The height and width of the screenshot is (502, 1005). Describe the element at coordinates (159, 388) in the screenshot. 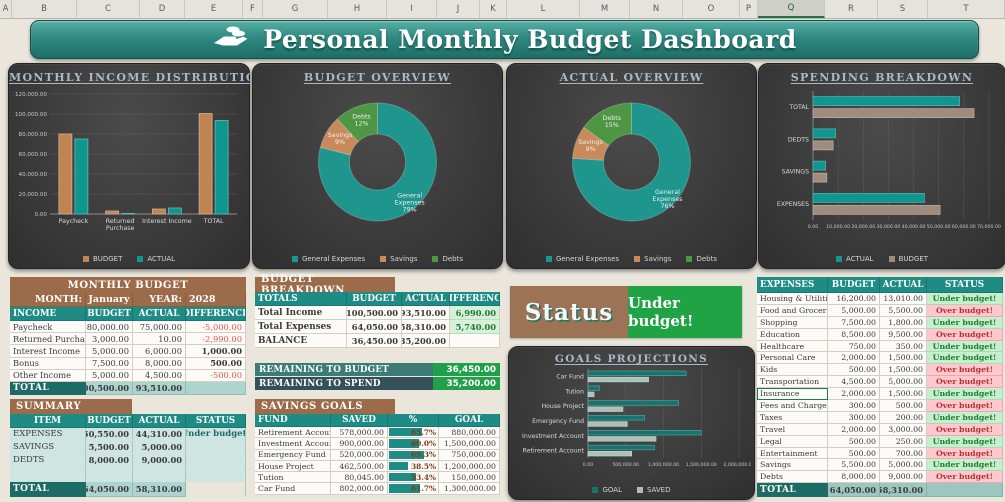

I see `total-actual: 93,510.00` at that location.